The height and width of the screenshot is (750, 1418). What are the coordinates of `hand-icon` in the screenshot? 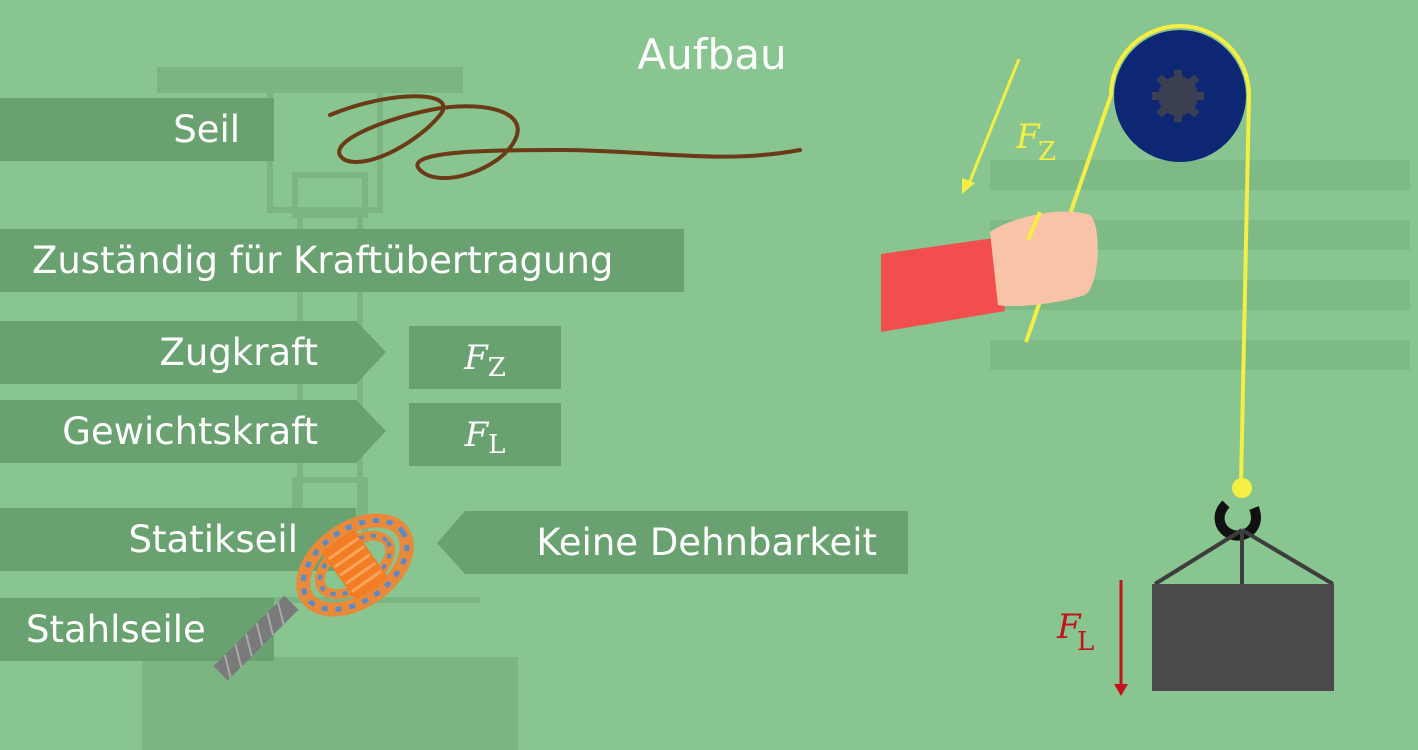 It's located at (1044, 259).